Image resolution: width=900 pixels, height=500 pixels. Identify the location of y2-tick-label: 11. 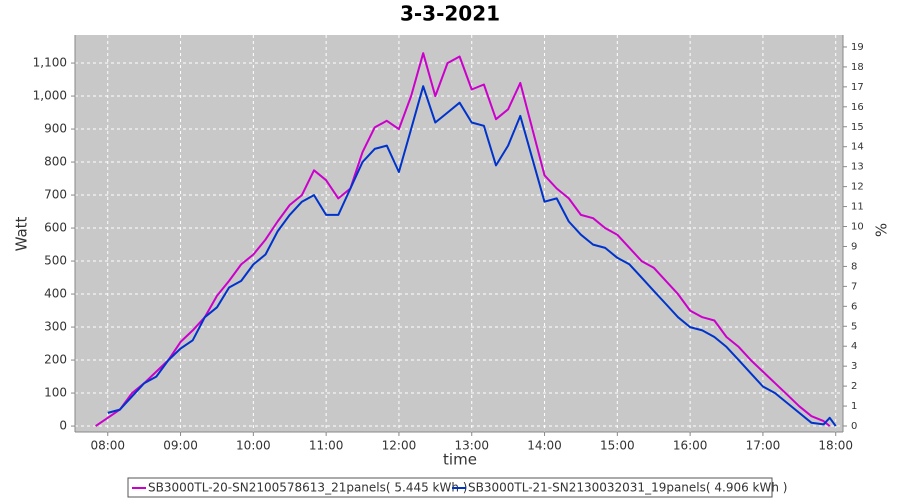
(857, 207).